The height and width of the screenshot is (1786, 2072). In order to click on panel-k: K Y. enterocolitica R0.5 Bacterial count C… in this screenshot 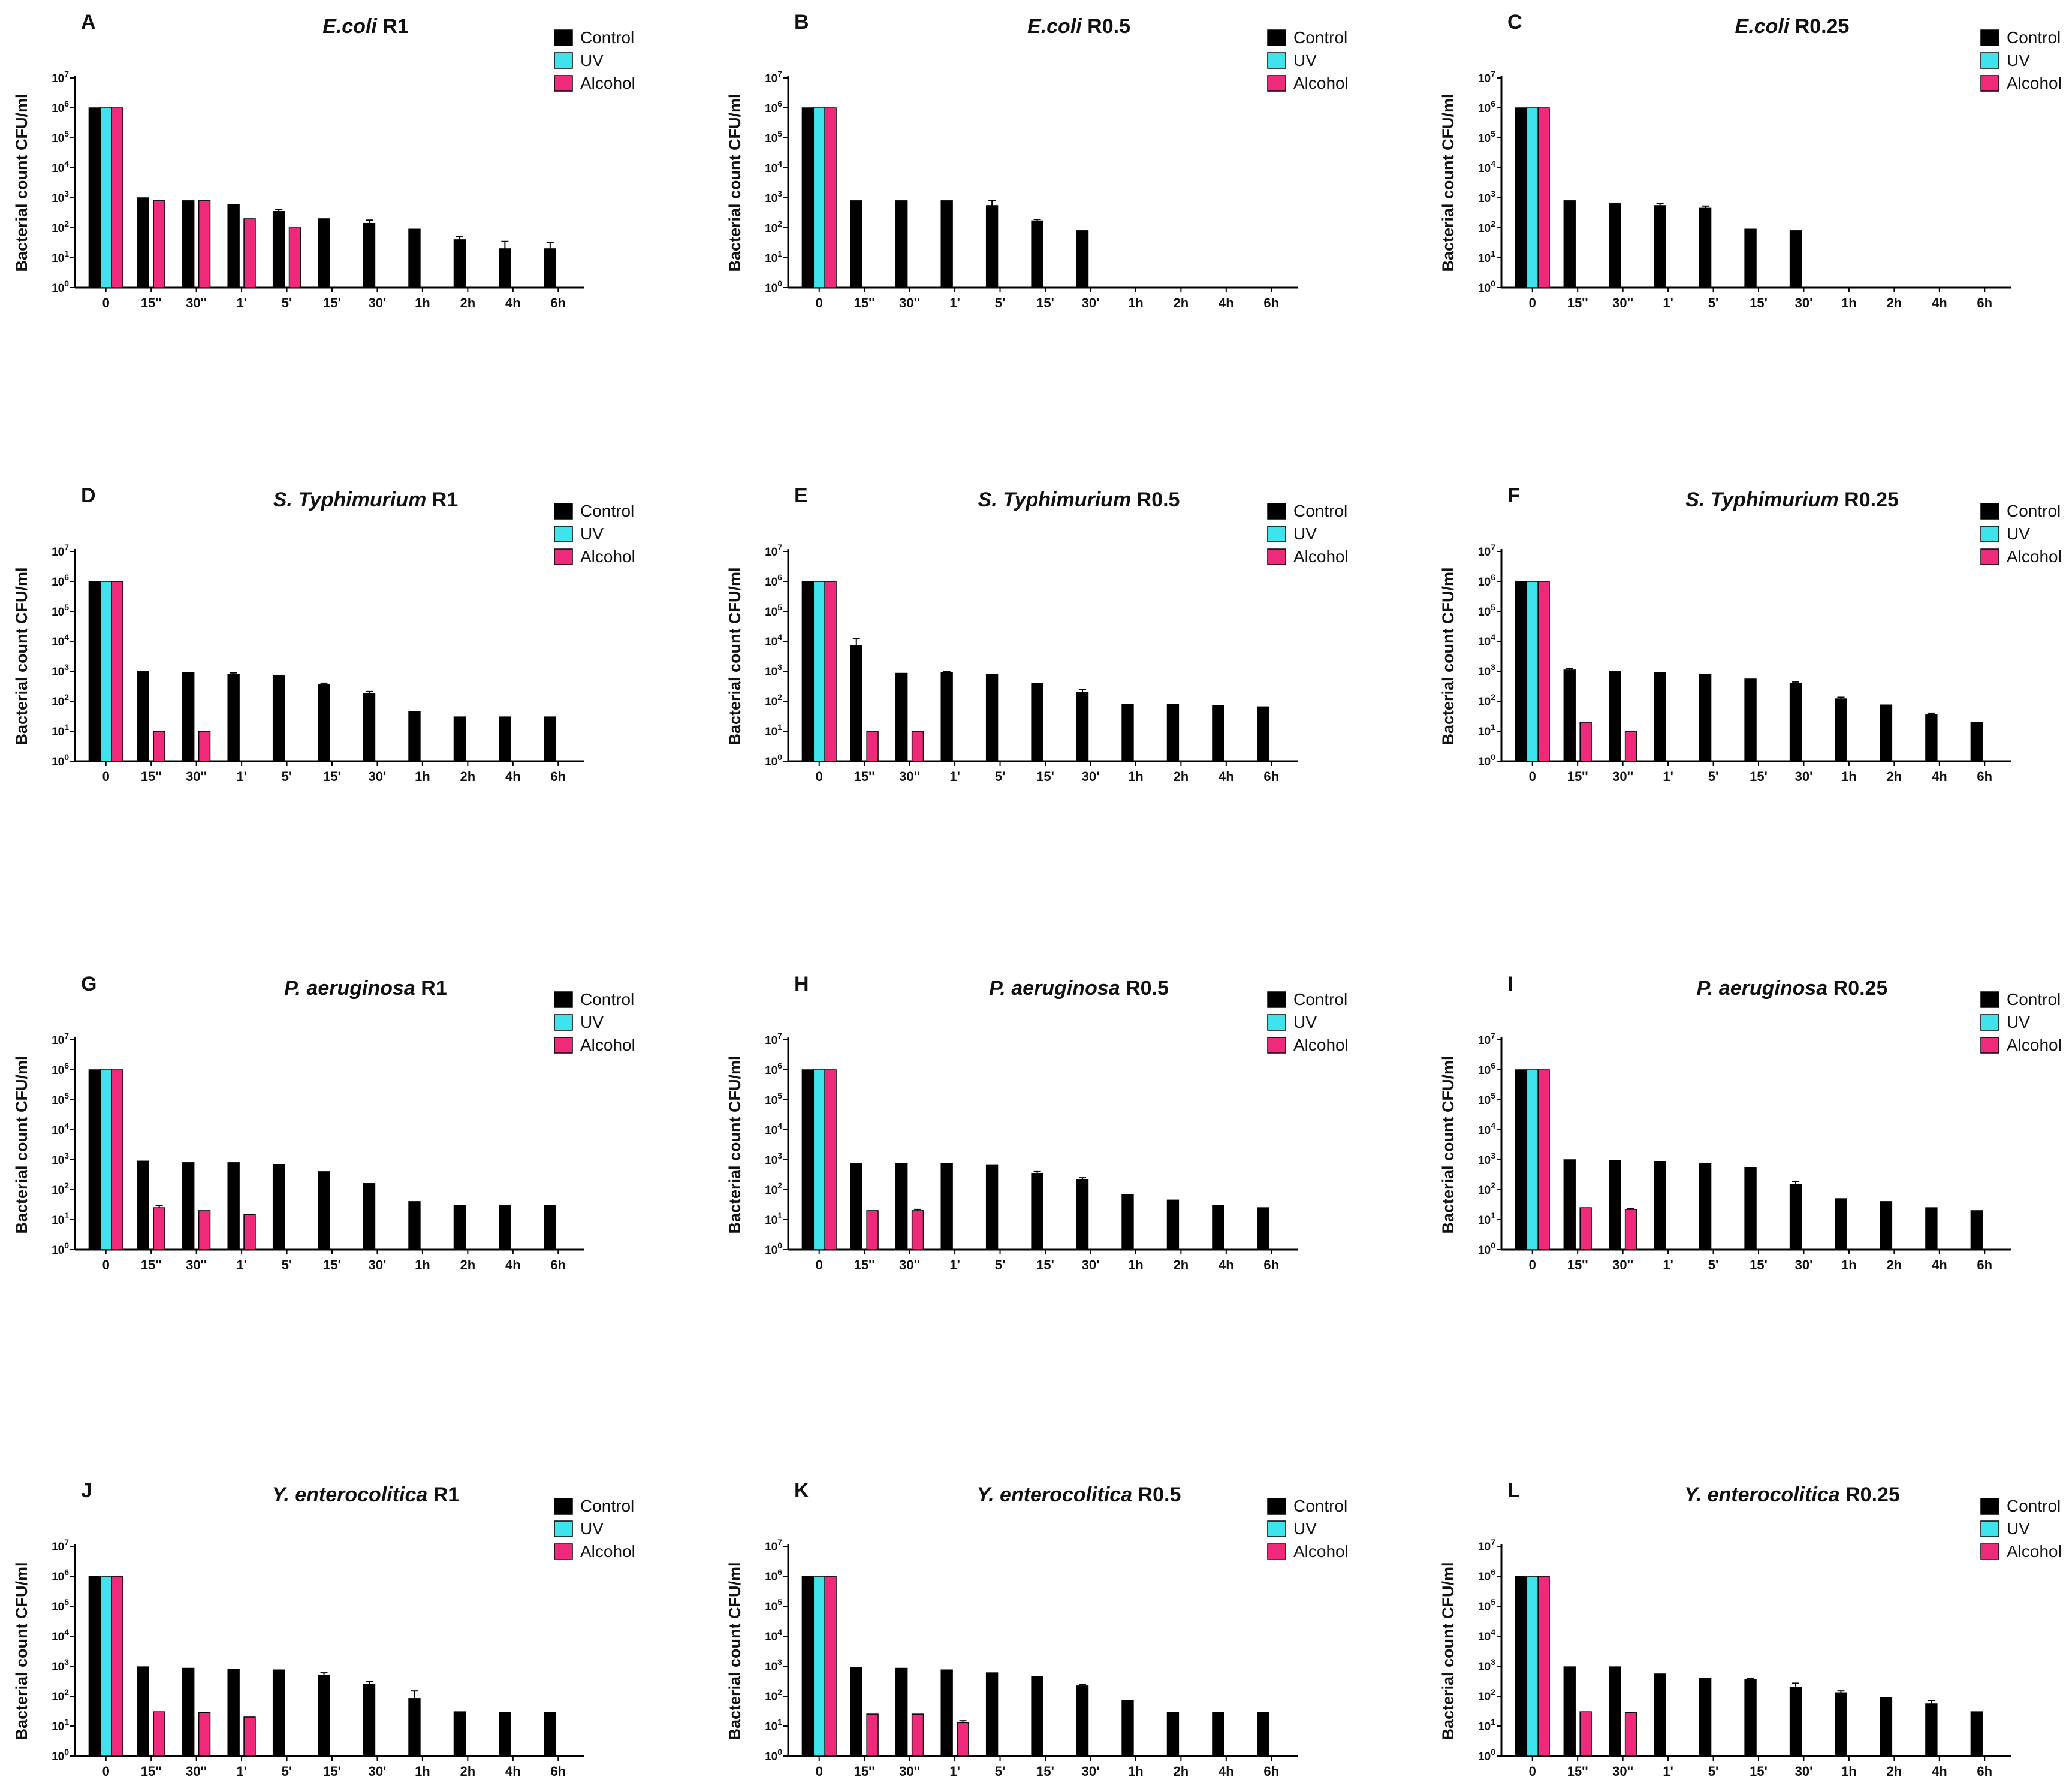, I will do `click(1038, 1629)`.